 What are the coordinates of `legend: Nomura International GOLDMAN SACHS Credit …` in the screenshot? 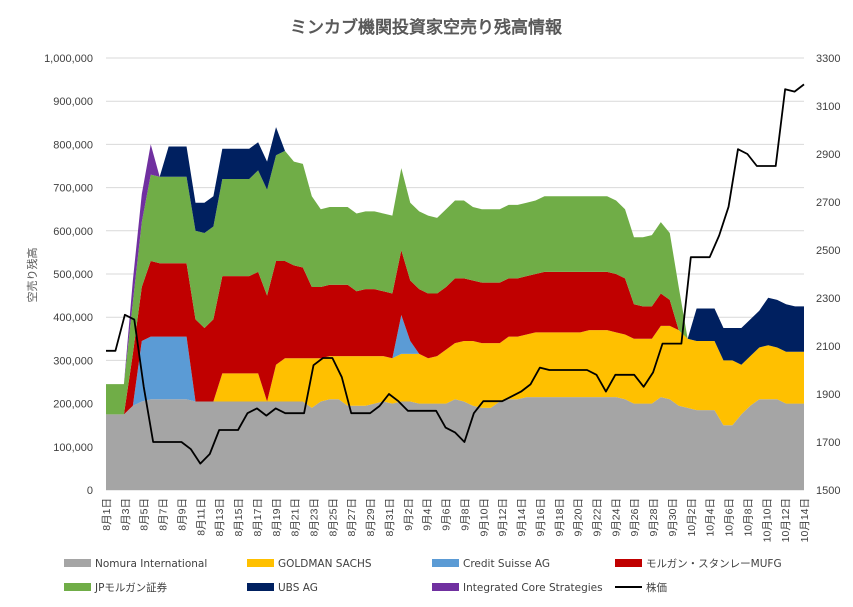 It's located at (423, 576).